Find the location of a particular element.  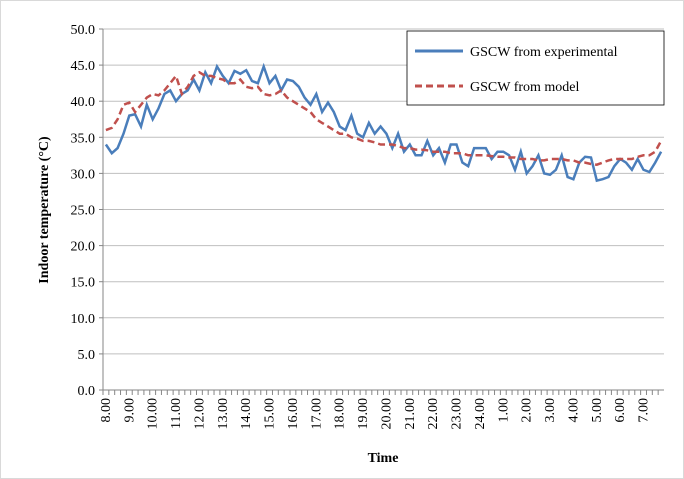

legend-label: GSCW from model is located at coordinates (525, 87).